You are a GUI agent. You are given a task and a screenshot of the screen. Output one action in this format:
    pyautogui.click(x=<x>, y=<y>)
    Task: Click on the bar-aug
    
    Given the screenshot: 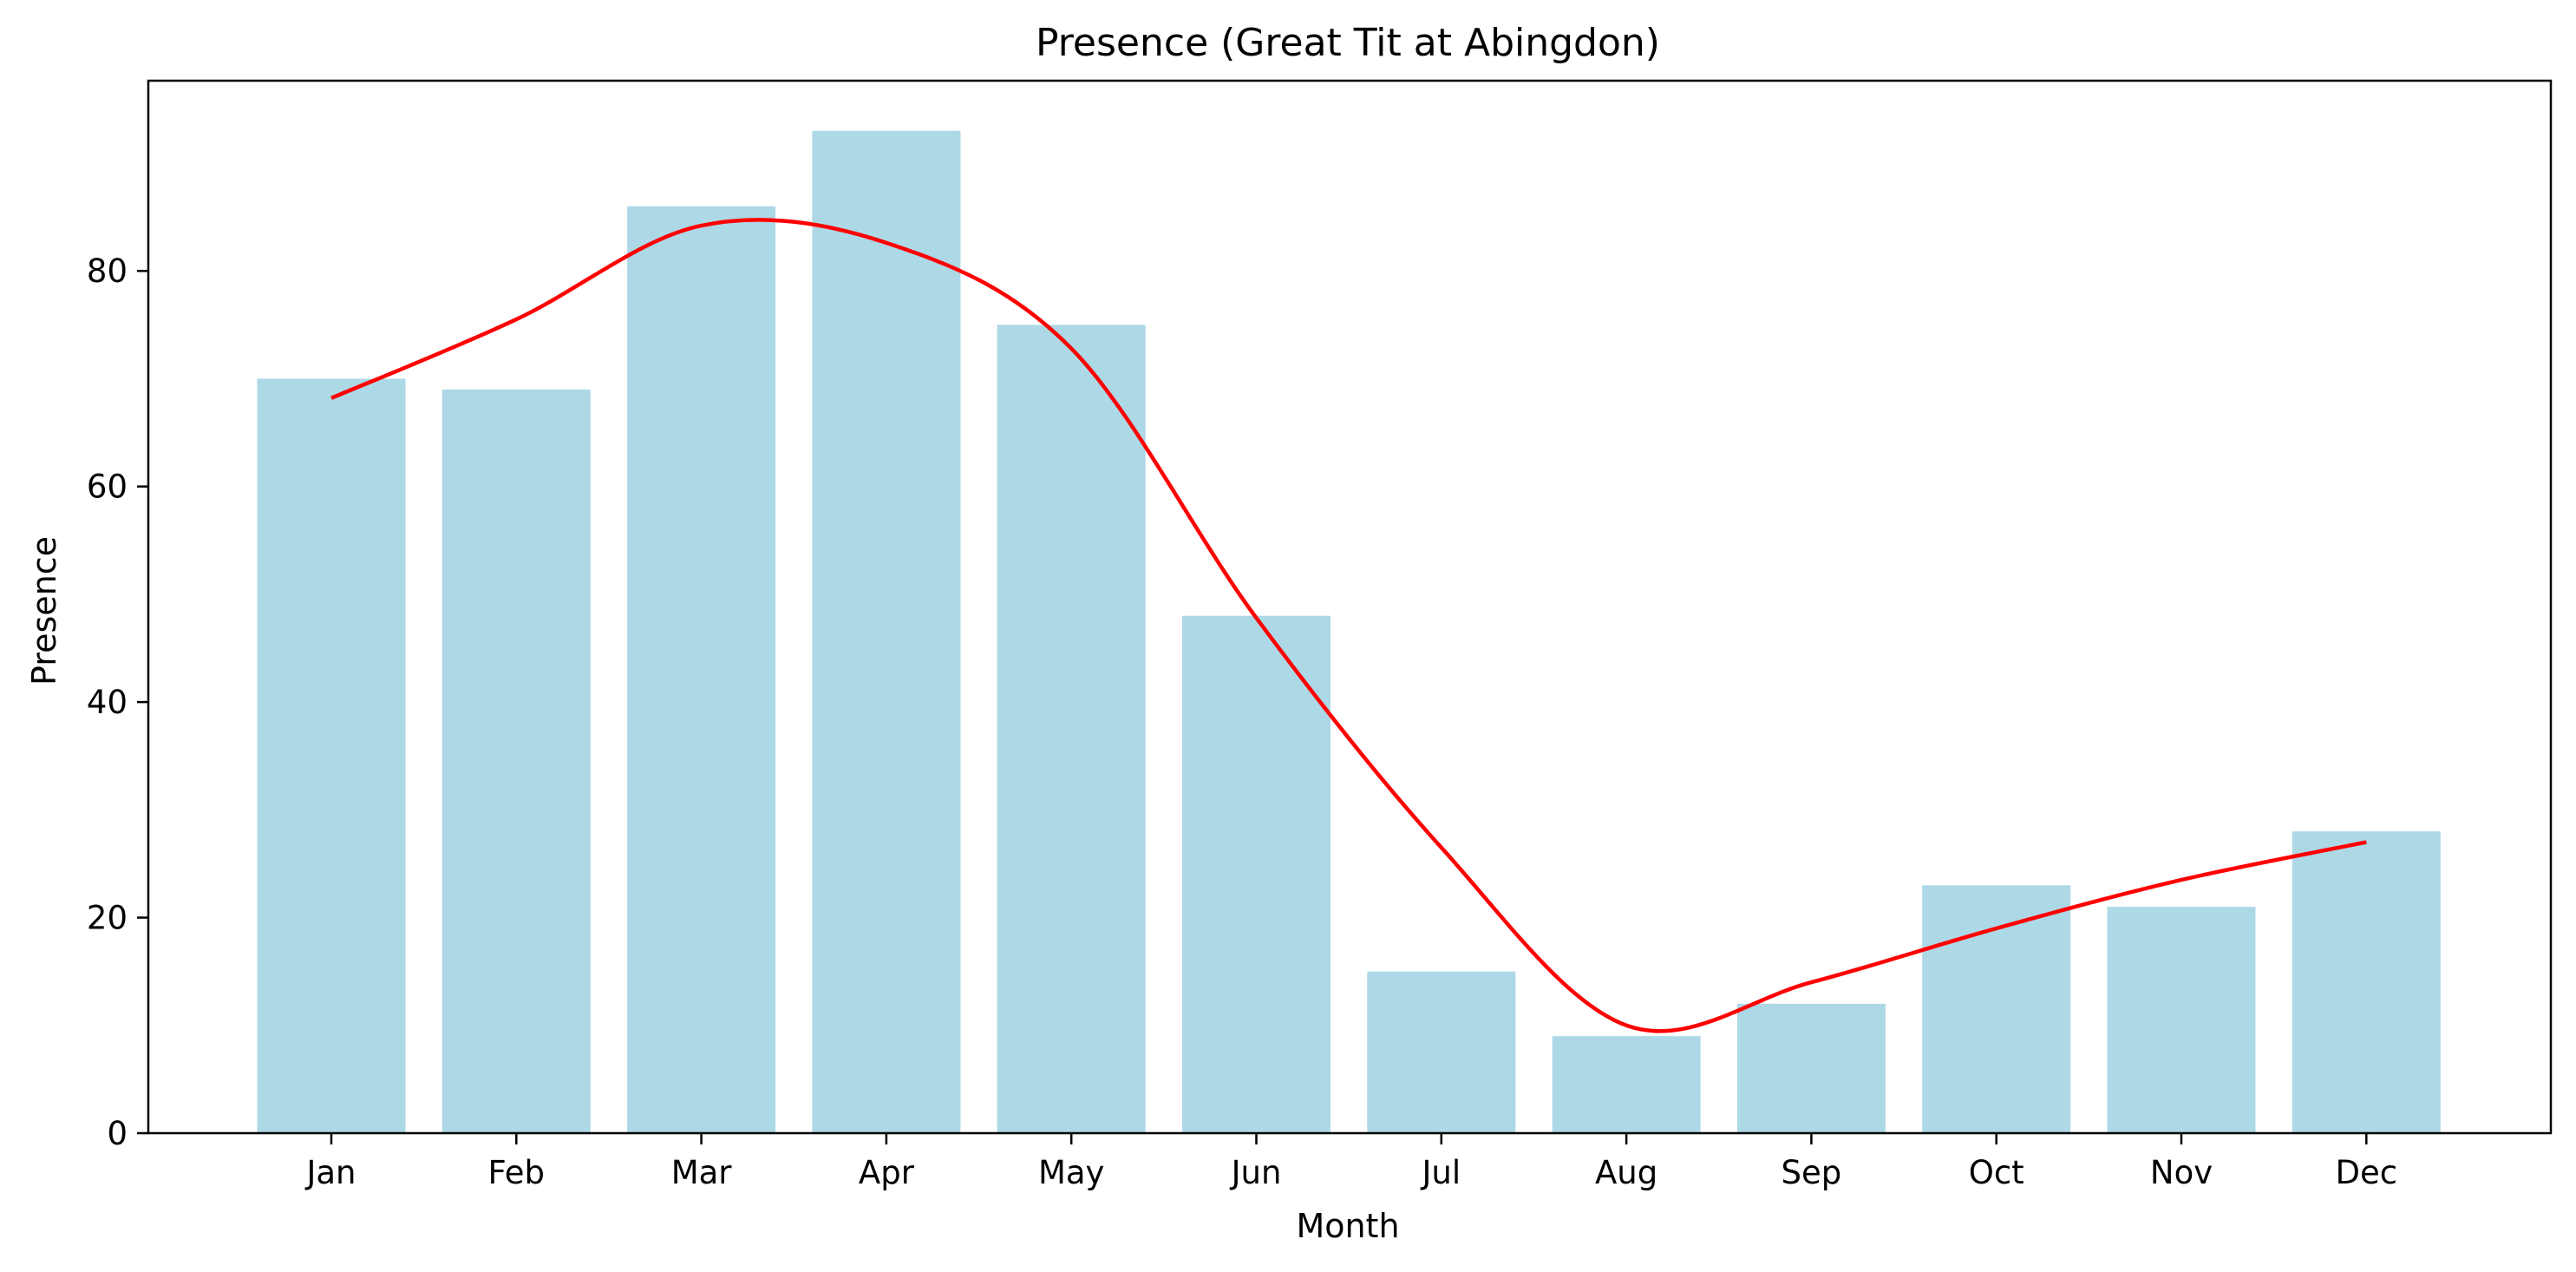 What is the action you would take?
    pyautogui.click(x=1626, y=1084)
    